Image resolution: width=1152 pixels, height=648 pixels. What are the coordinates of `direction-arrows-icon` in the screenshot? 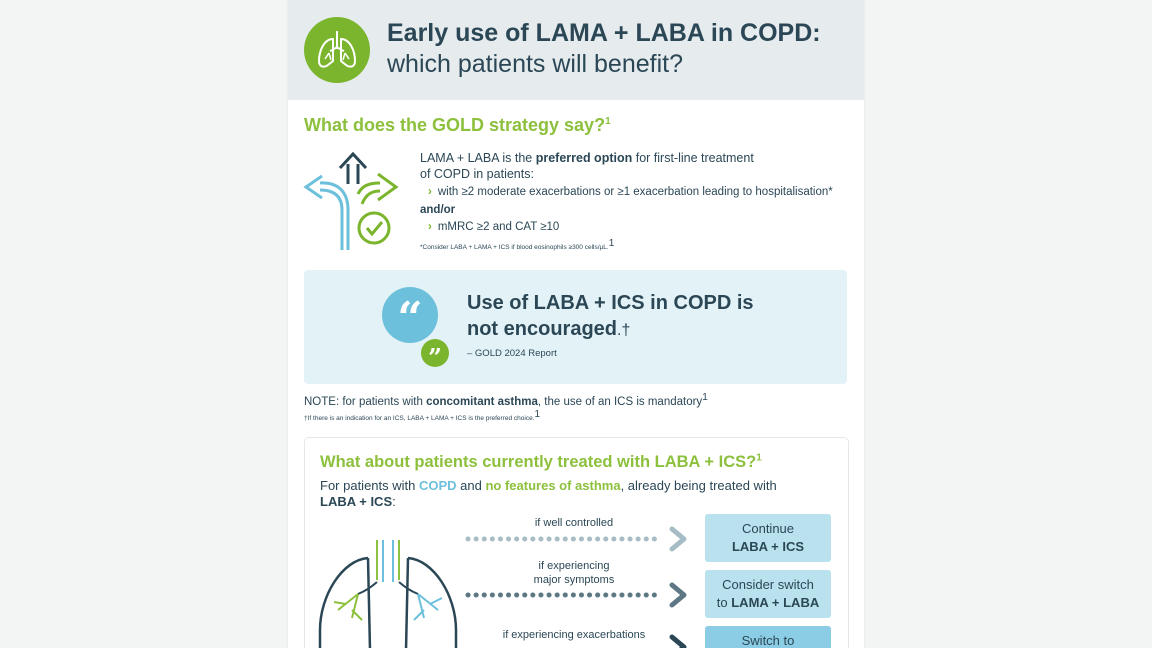 It's located at (351, 200).